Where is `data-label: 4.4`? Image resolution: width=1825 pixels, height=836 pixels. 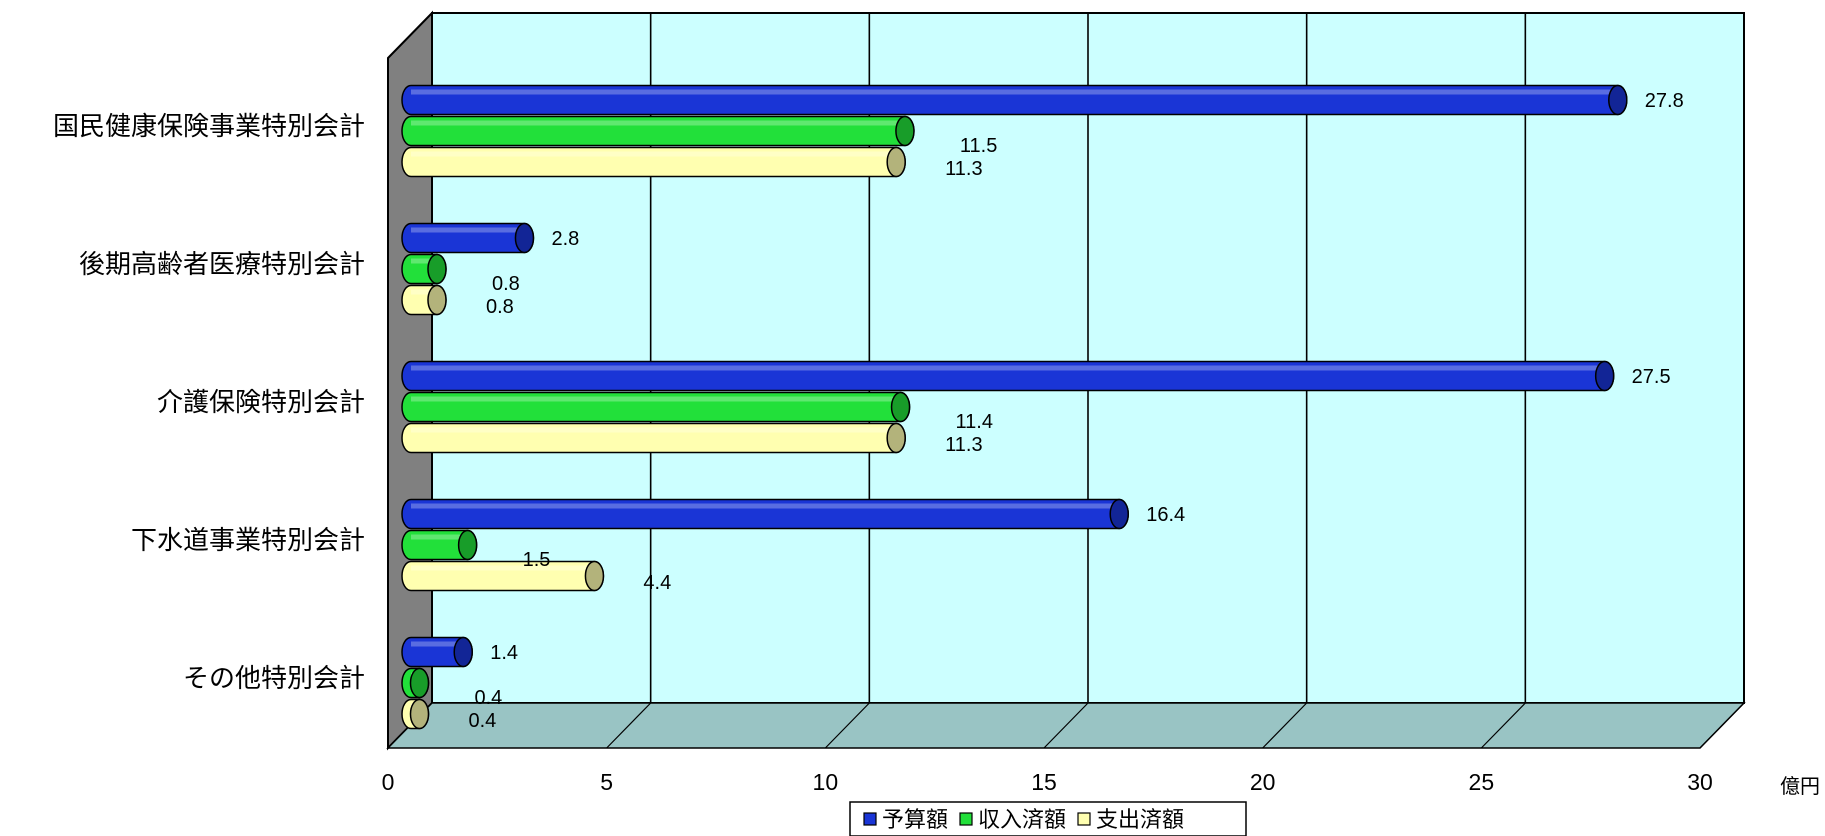 data-label: 4.4 is located at coordinates (657, 583).